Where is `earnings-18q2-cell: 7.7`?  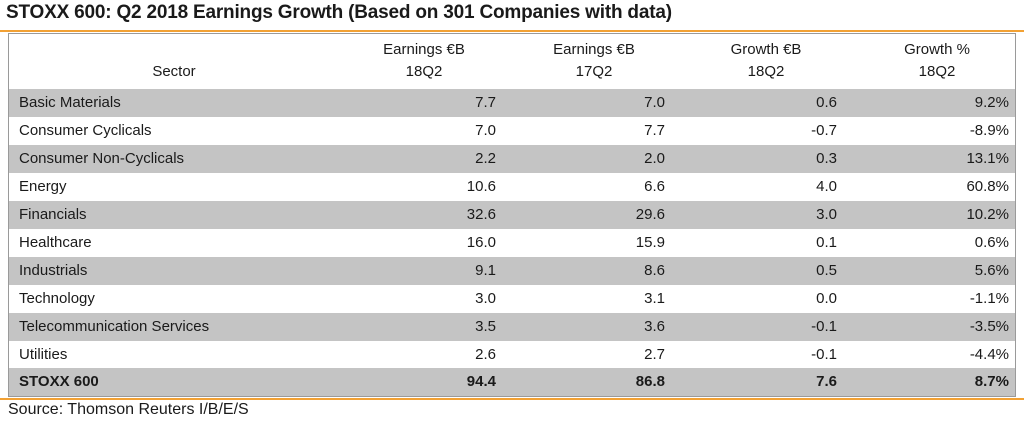
earnings-18q2-cell: 7.7 is located at coordinates (485, 102).